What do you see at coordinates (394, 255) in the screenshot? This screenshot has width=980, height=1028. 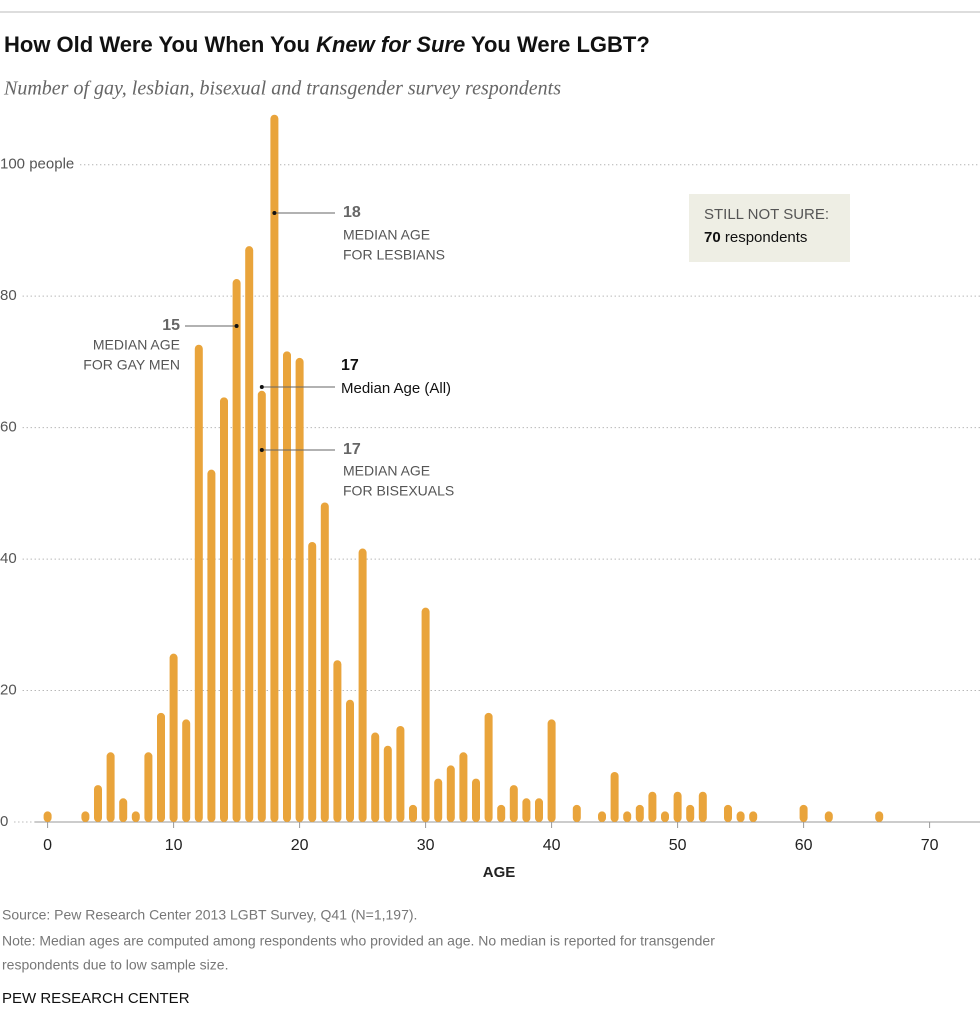 I see `annotation-text: FOR LESBIANS` at bounding box center [394, 255].